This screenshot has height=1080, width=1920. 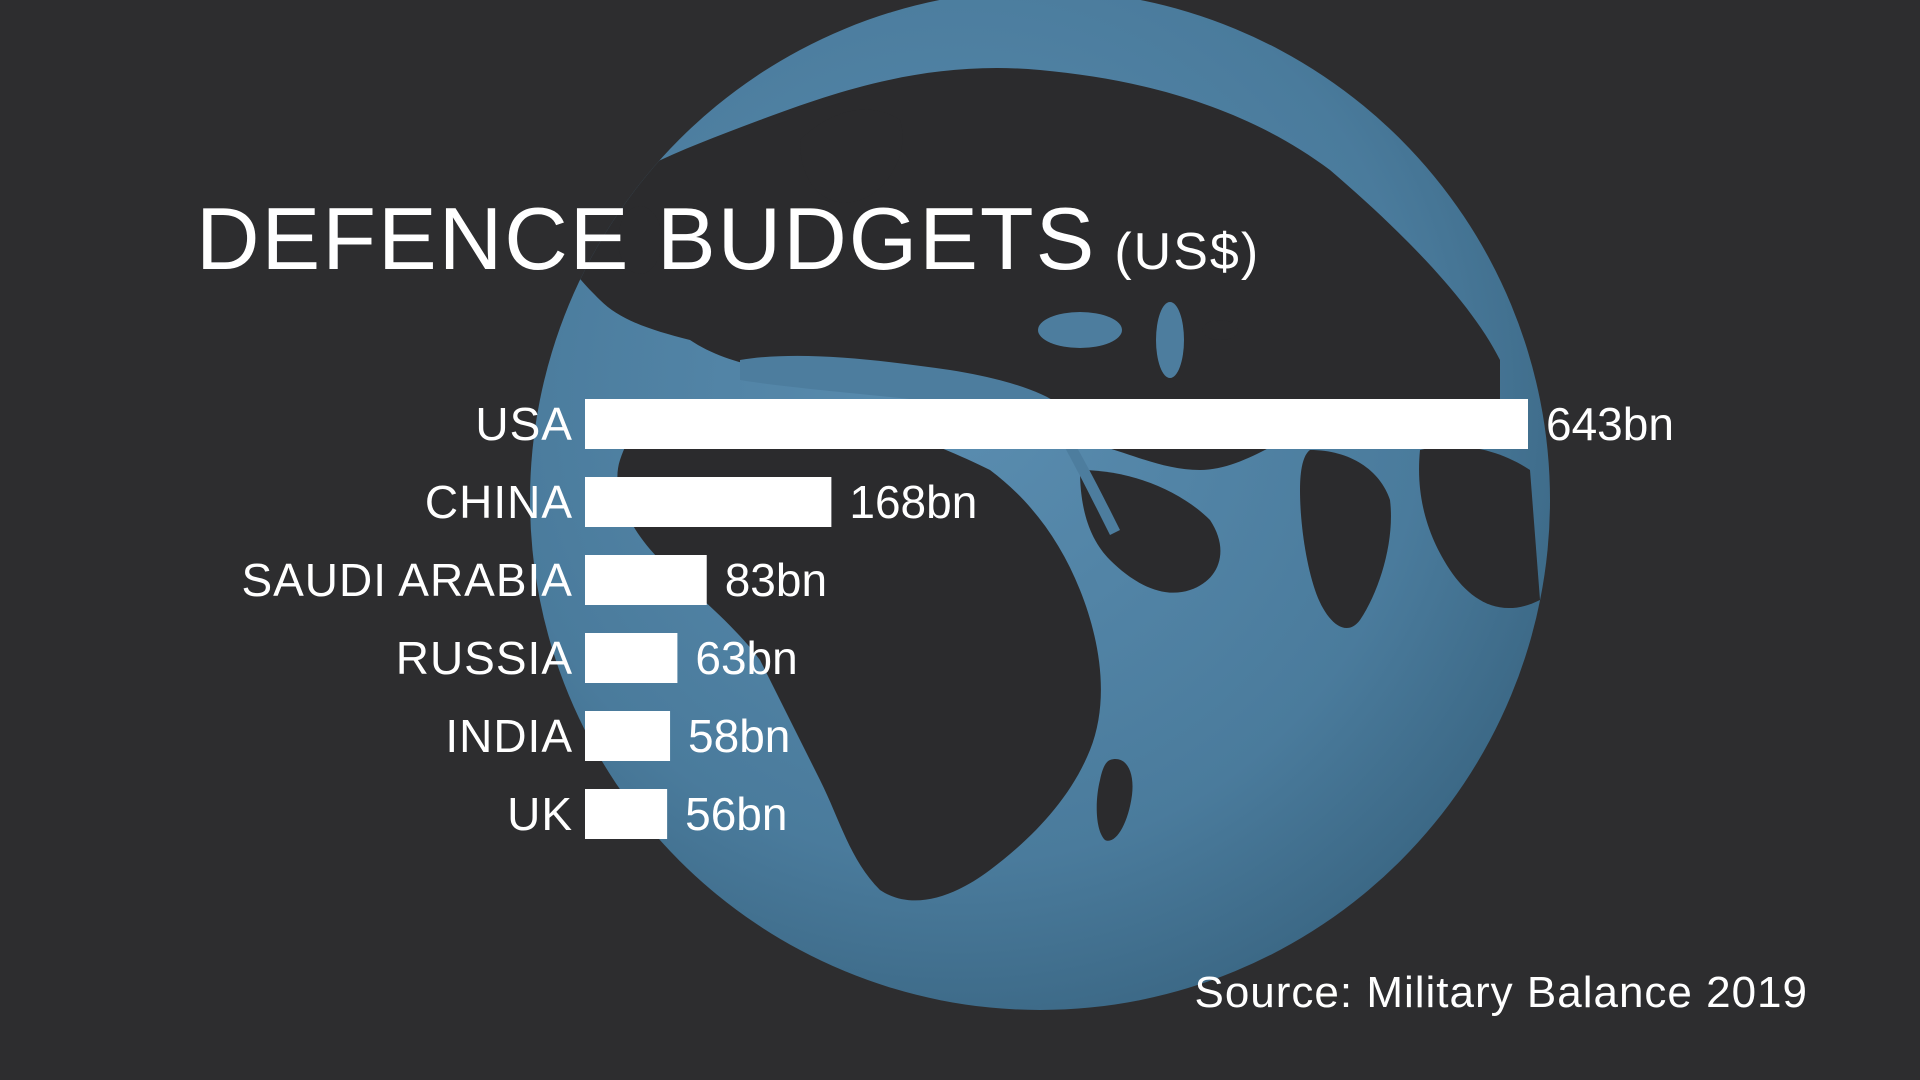 What do you see at coordinates (1479, 527) in the screenshot?
I see `asia-east-shape` at bounding box center [1479, 527].